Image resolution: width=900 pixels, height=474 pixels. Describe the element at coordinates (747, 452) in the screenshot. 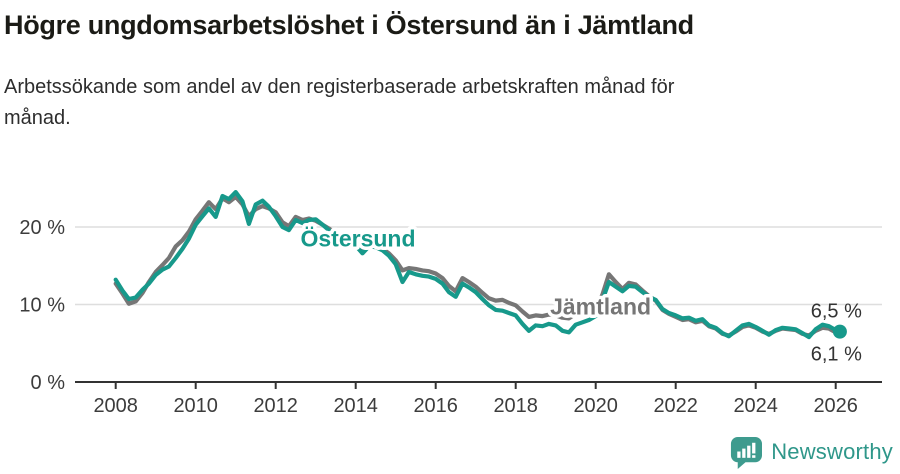

I see `newsworthy-logo-icon` at that location.